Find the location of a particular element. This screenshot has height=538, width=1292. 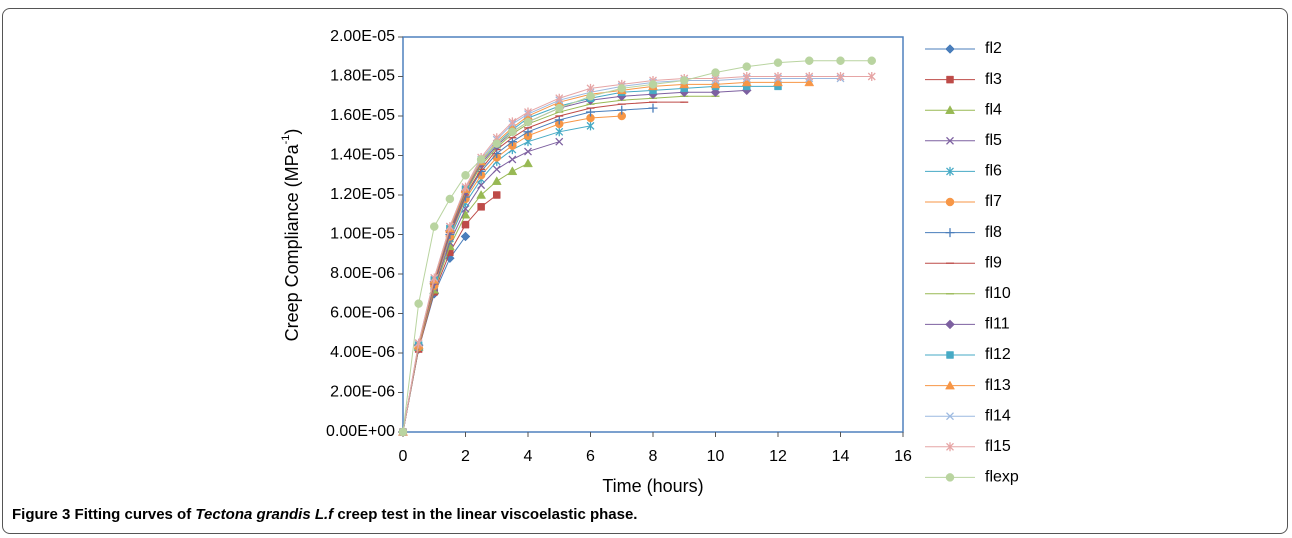

y-tick-label: 2.00E-06 is located at coordinates (362, 392).